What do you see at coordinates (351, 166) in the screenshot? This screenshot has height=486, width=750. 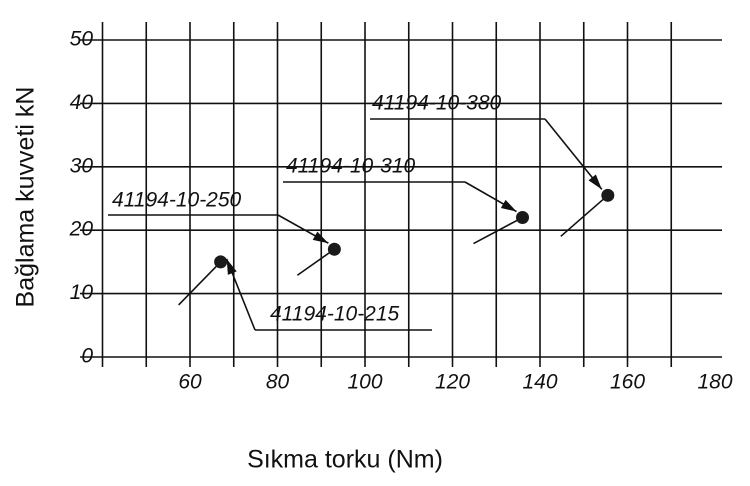 I see `point-label: 41194-10-310` at bounding box center [351, 166].